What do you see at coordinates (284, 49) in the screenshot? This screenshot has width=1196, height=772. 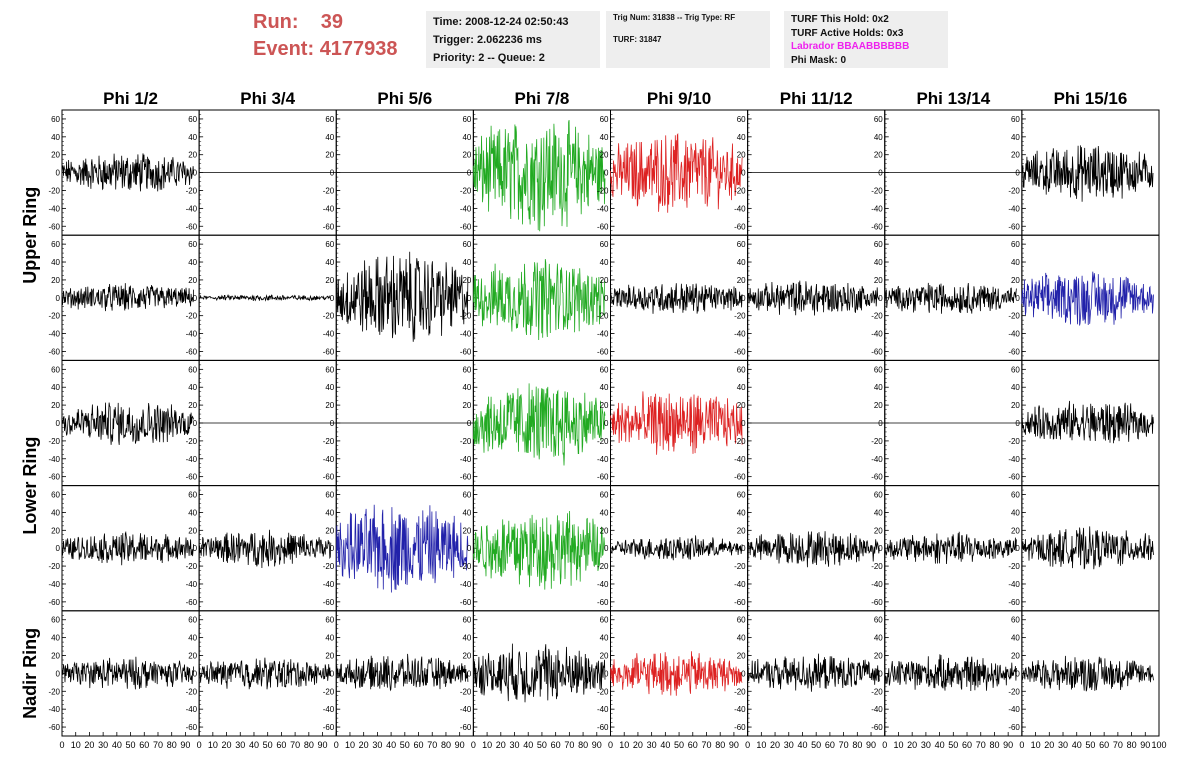 I see `event-label-text: Event:` at bounding box center [284, 49].